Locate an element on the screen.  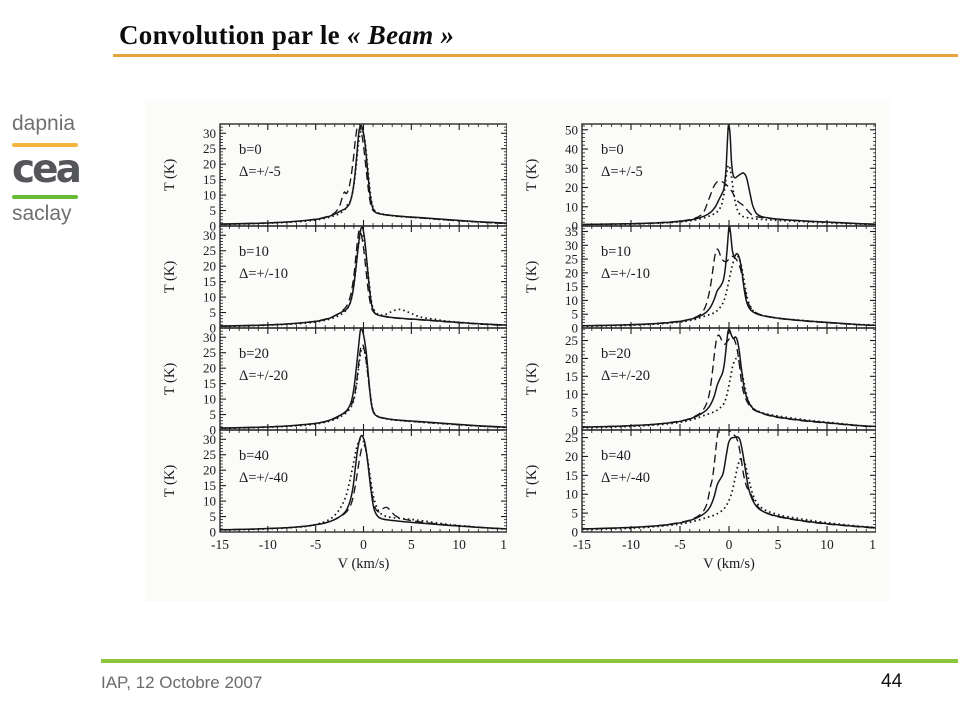
cea-logo: cea is located at coordinates (47, 169).